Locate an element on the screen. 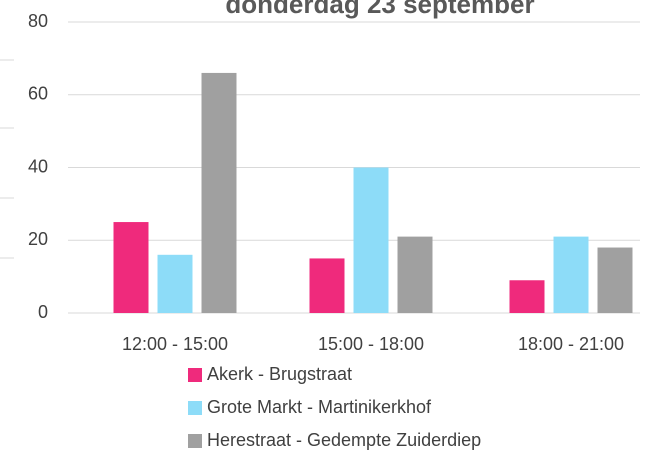 The height and width of the screenshot is (452, 645). y-tick-label: 20 is located at coordinates (38, 239).